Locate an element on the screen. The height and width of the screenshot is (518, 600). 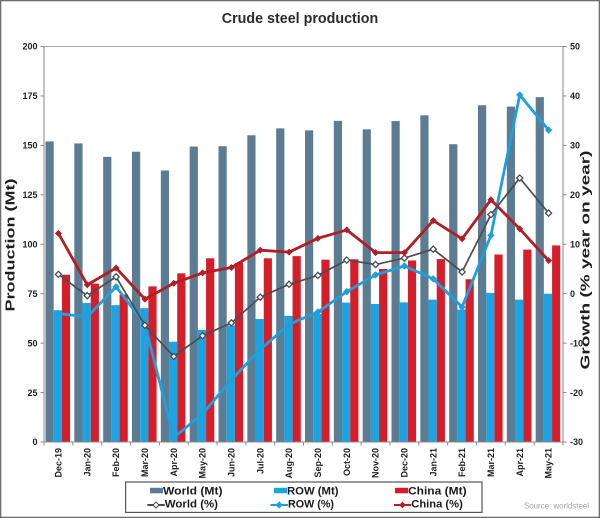
svg-text: 200 is located at coordinates (29, 47).